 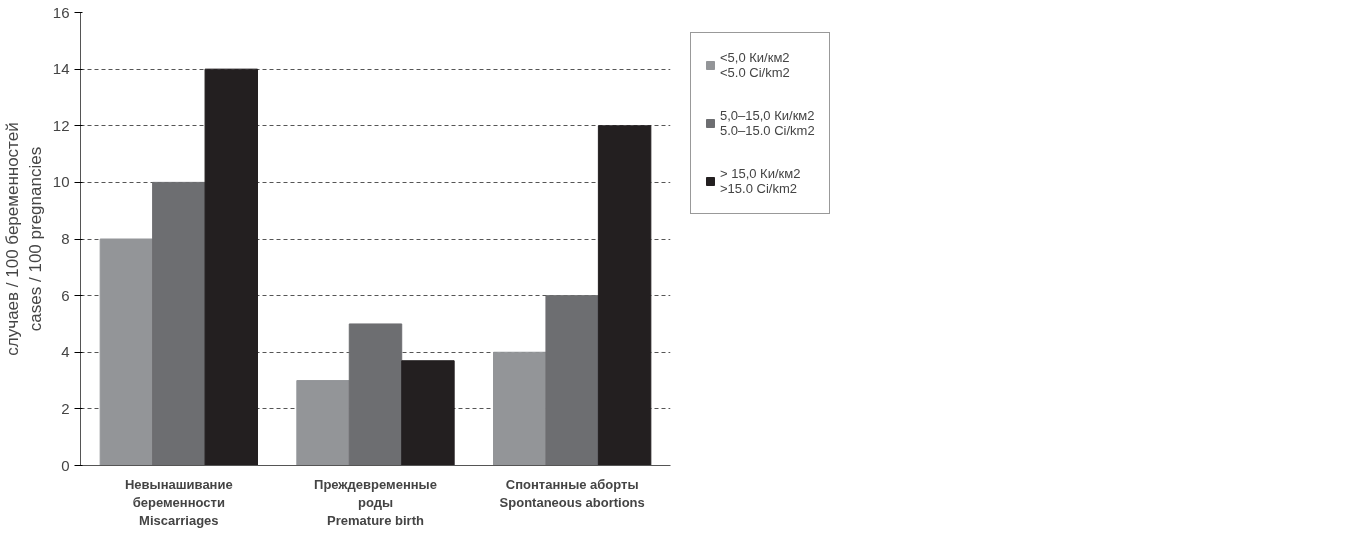 What do you see at coordinates (760, 181) in the screenshot?
I see `legend-label: > 15,0 Ки/км2 >15.0 Ci/km2` at bounding box center [760, 181].